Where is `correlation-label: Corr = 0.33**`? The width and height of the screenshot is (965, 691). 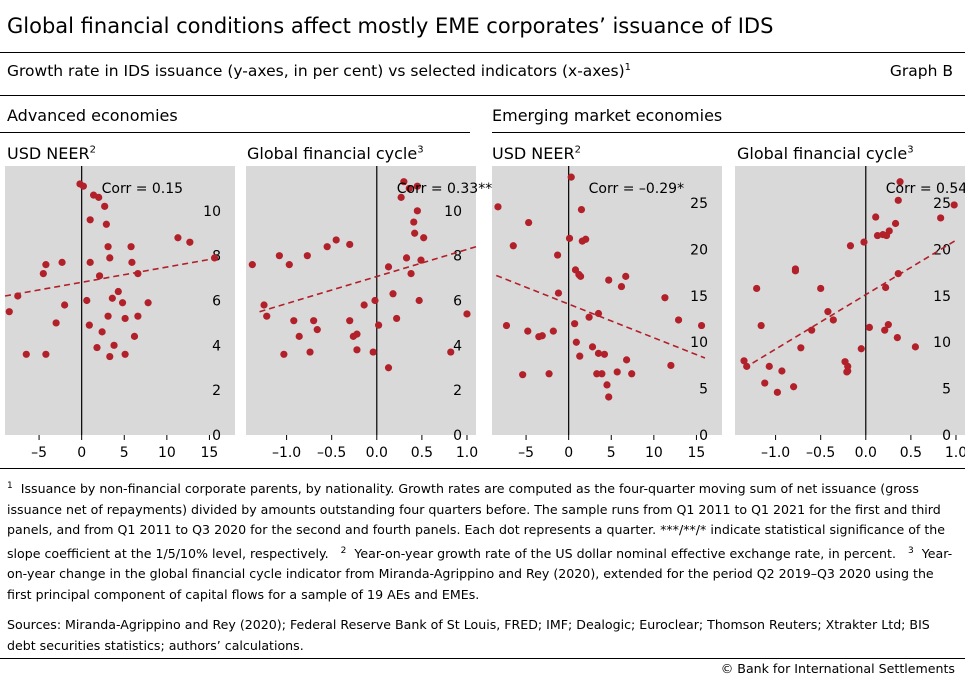
correlation-label: Corr = 0.33** is located at coordinates (444, 189).